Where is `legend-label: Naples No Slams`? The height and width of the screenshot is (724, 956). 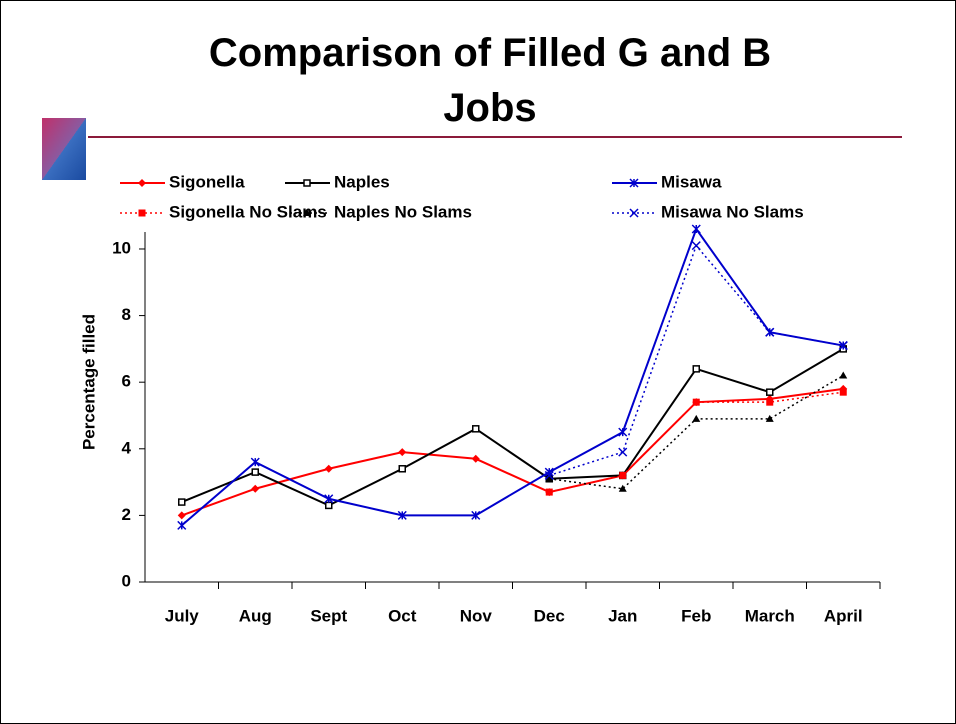 legend-label: Naples No Slams is located at coordinates (403, 211).